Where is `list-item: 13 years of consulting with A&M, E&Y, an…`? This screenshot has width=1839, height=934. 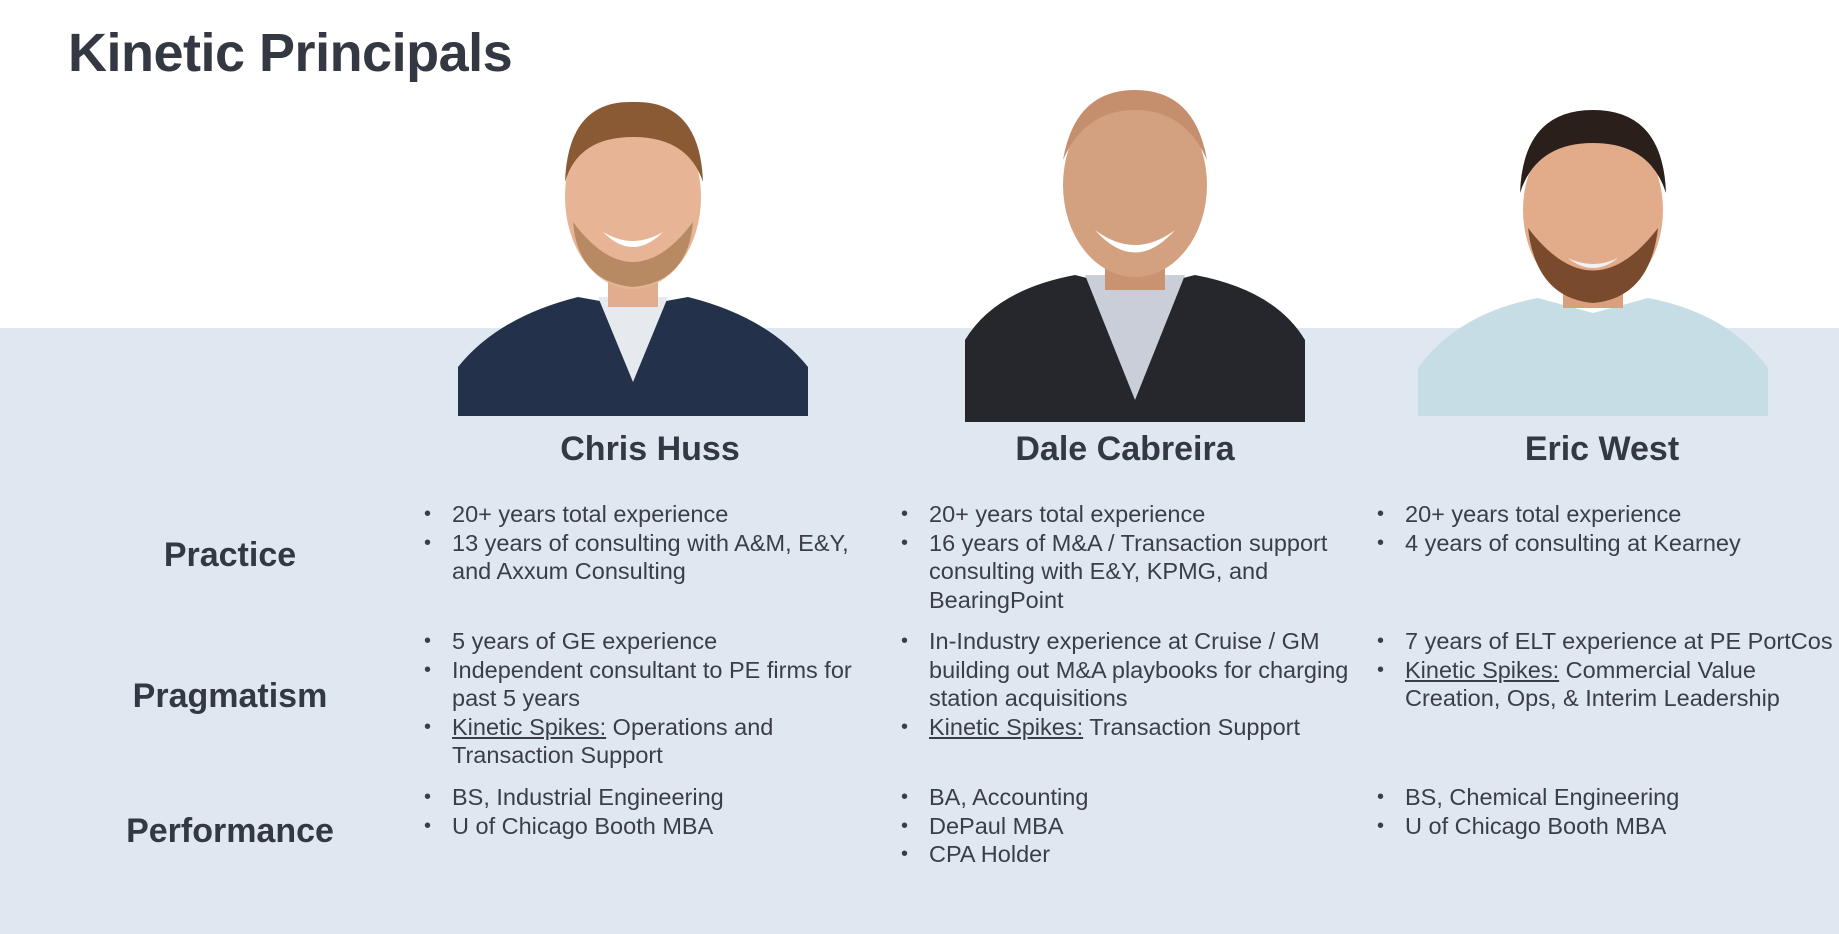
list-item: 13 years of consulting with A&M, E&Y, an… is located at coordinates (649, 557).